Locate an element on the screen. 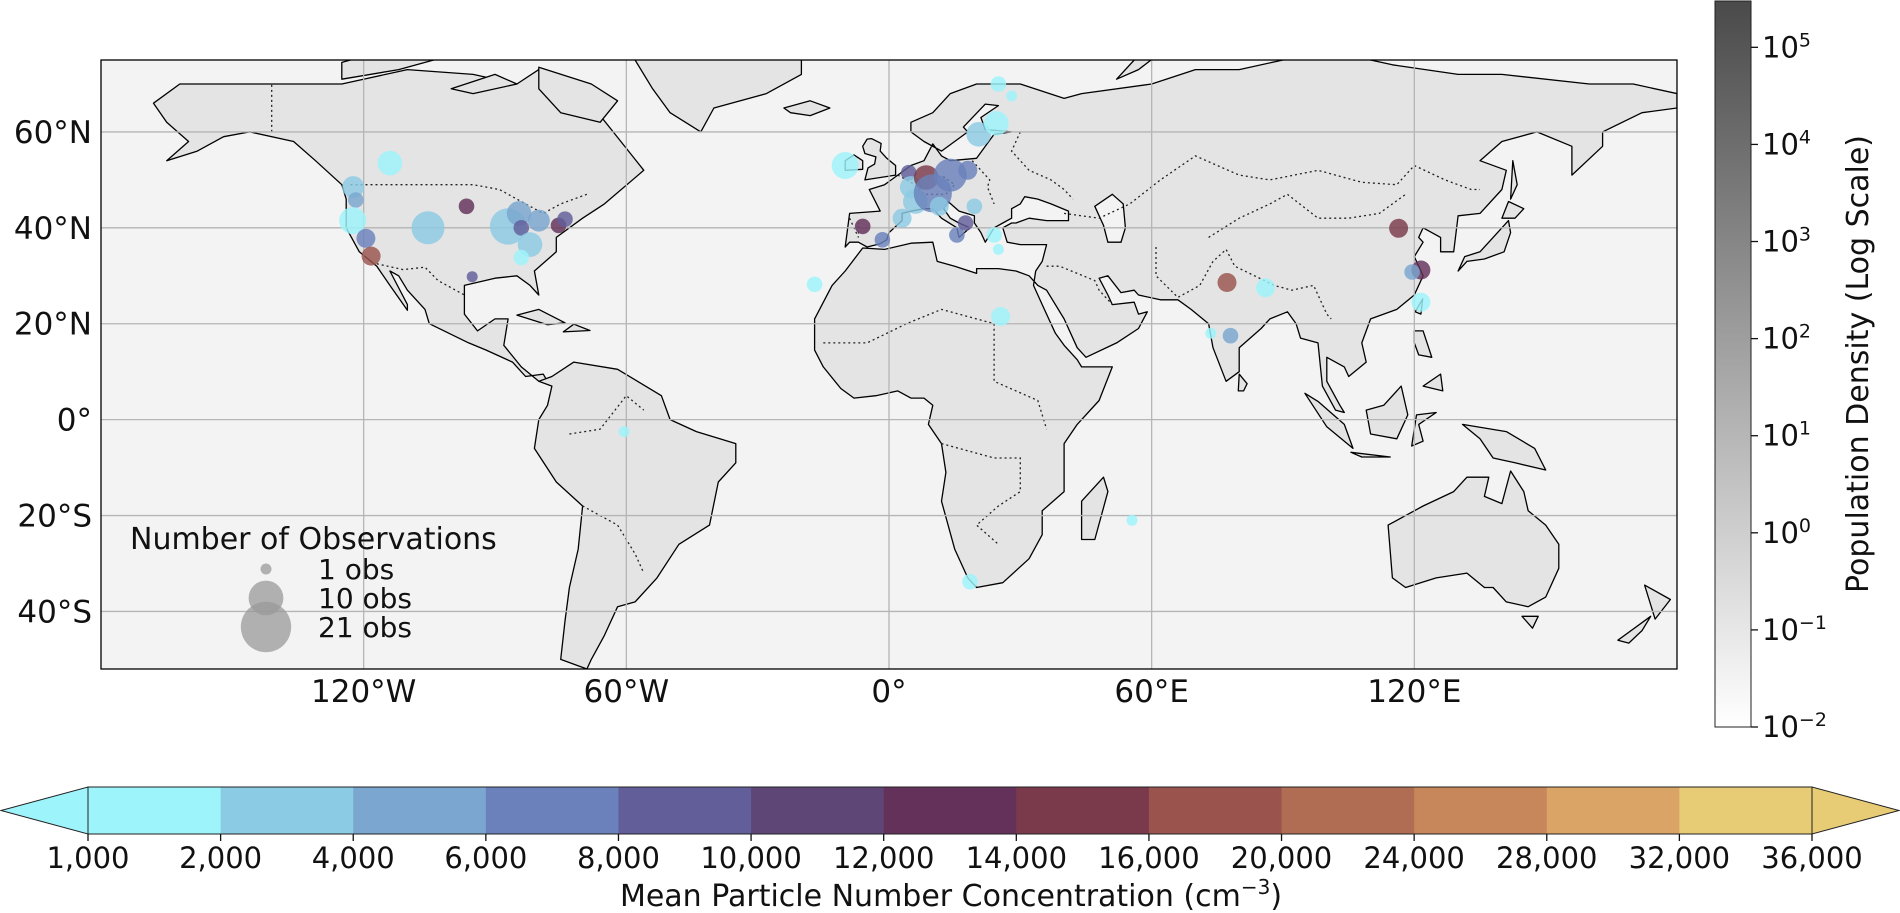 This screenshot has height=913, width=1900. population-tick-label: 10³ is located at coordinates (1786, 241).